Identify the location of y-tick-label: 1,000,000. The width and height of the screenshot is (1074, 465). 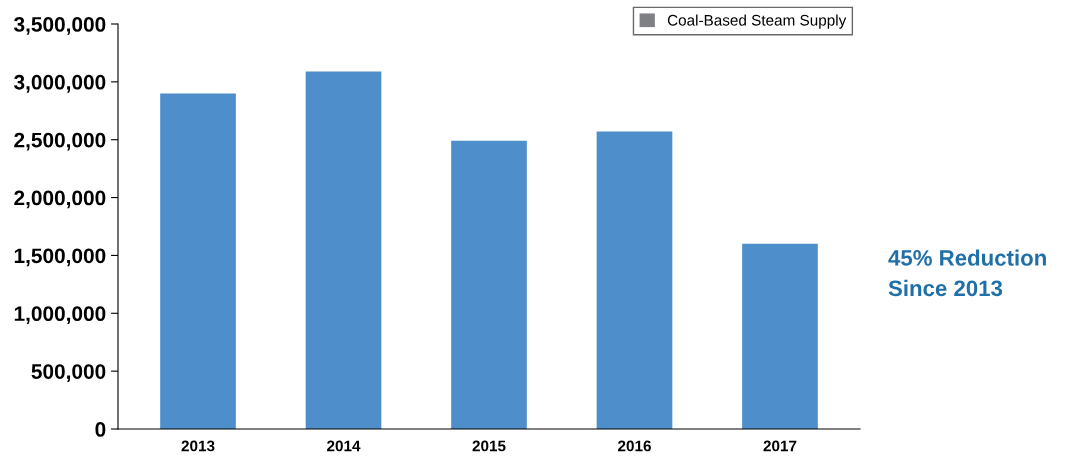
(60, 315).